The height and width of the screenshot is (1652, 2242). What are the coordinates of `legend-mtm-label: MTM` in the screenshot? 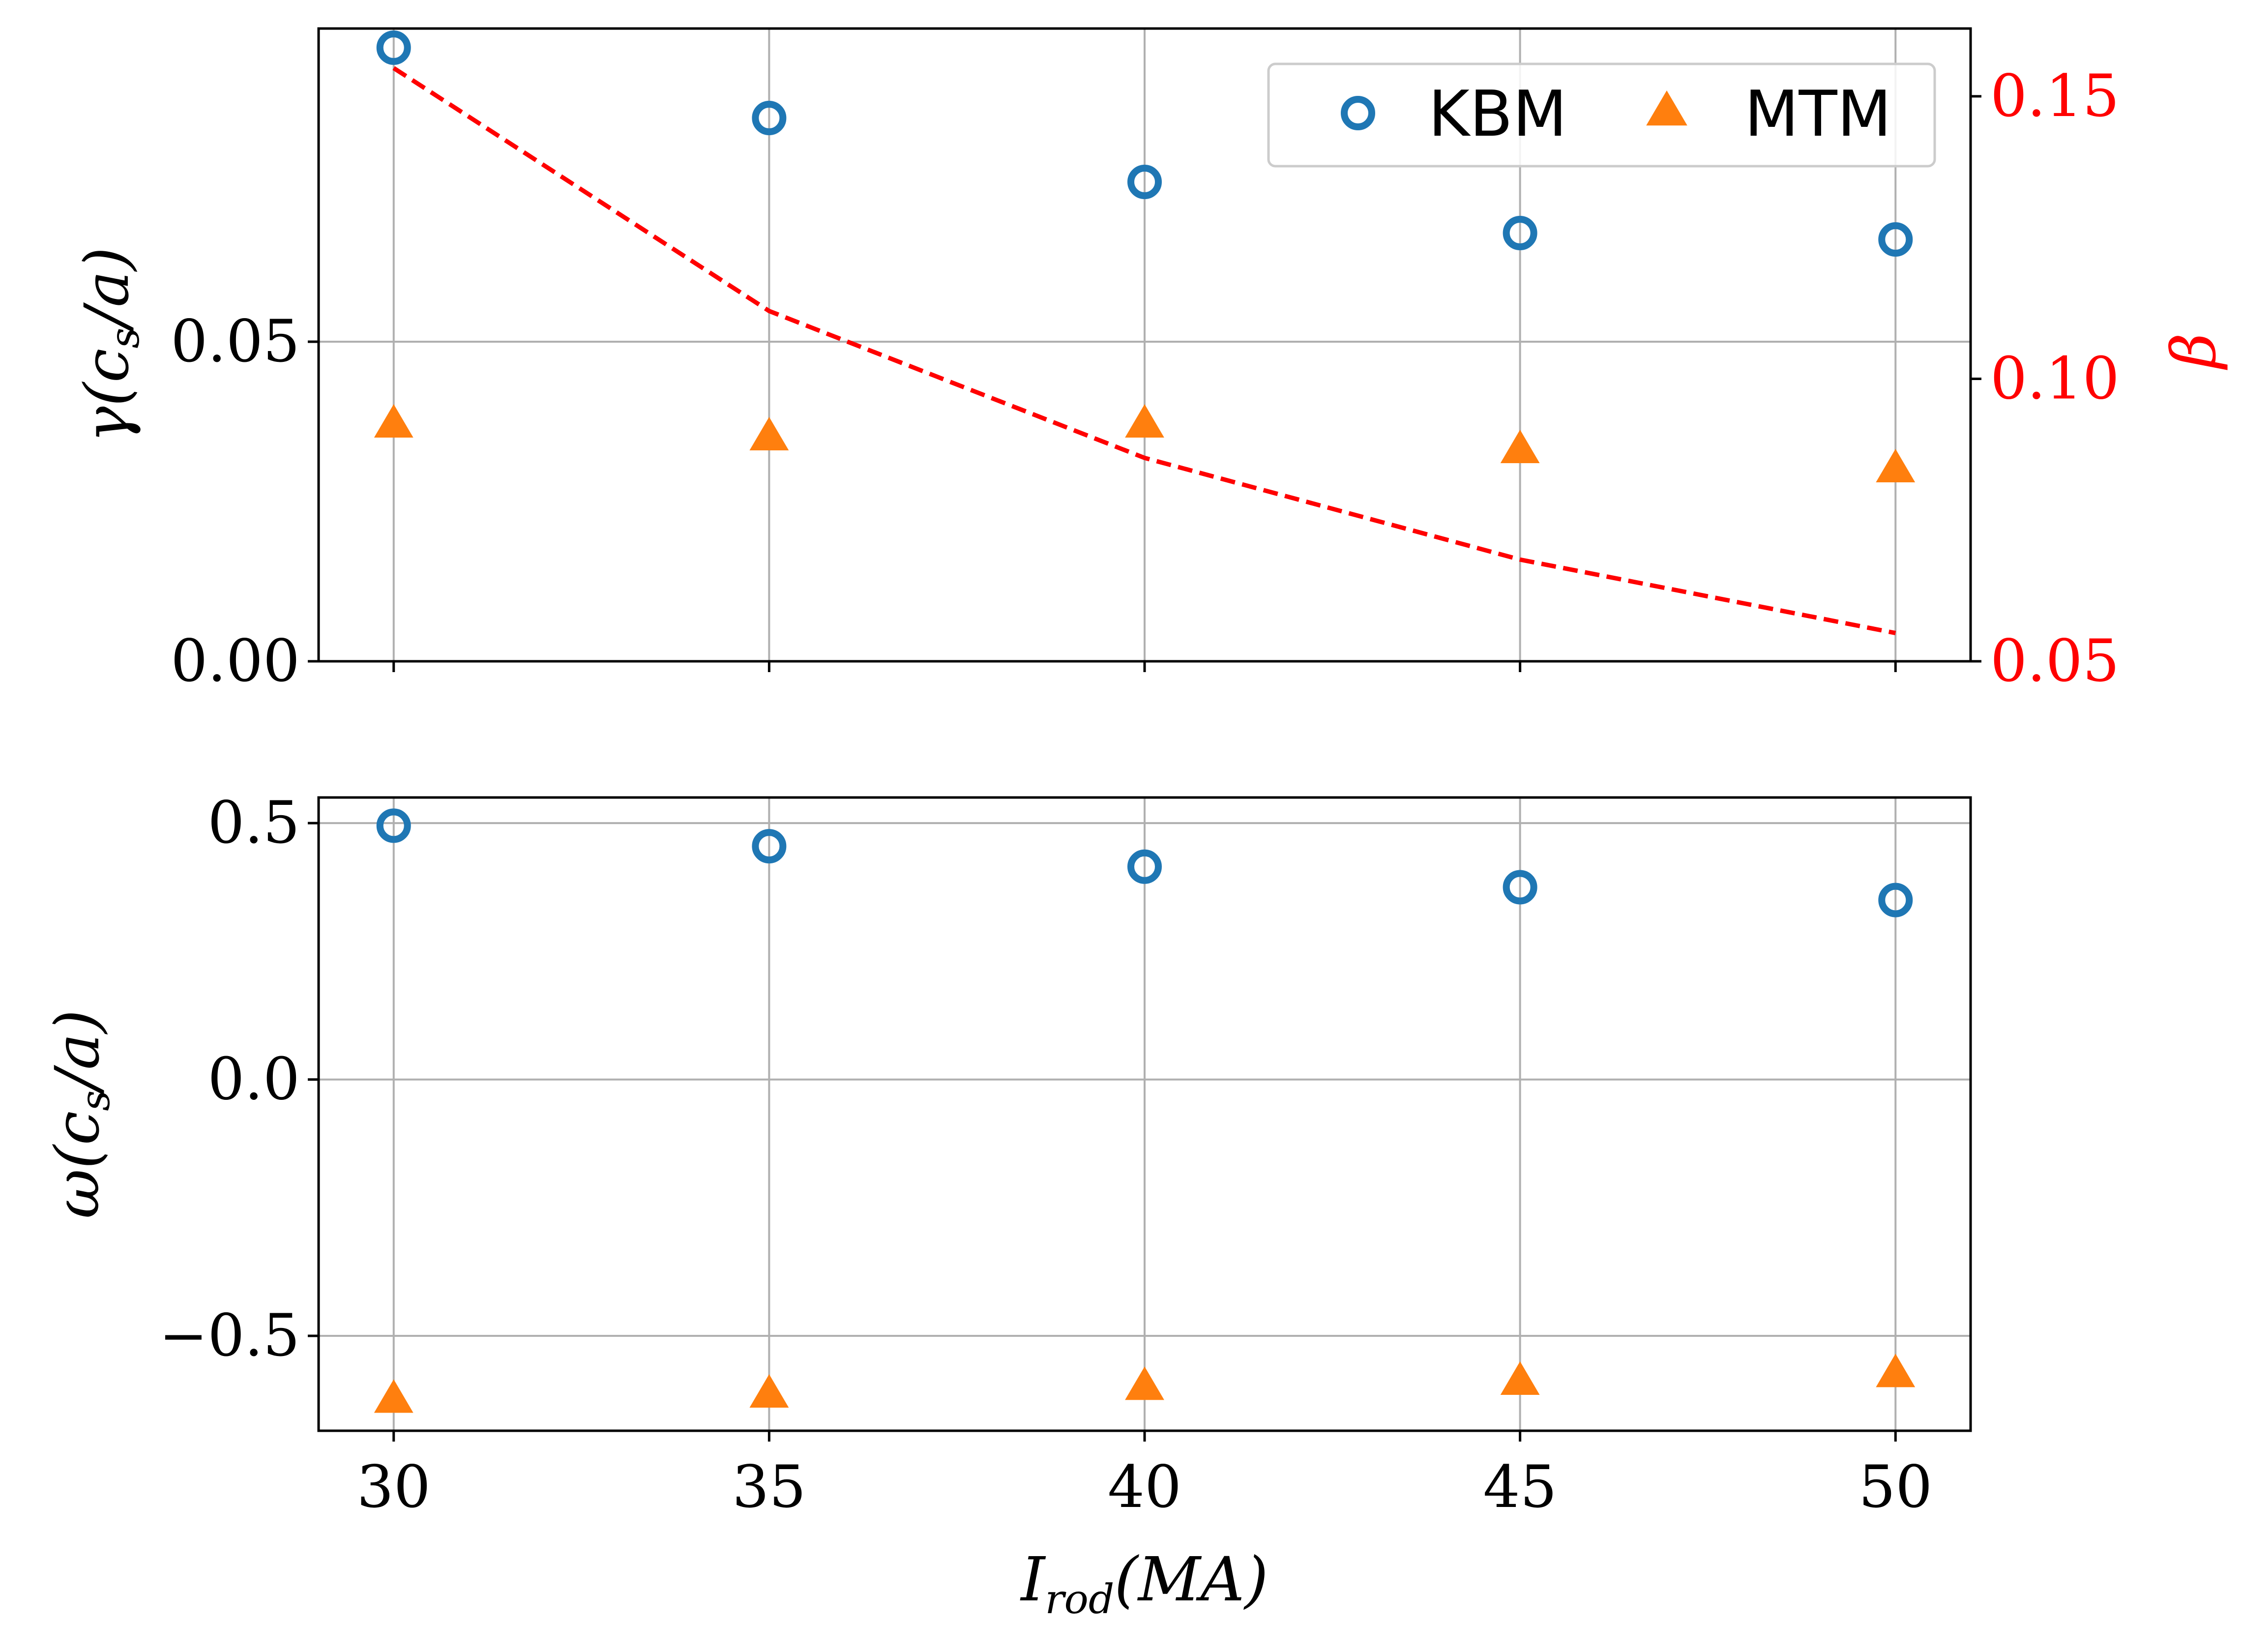 It's located at (1817, 114).